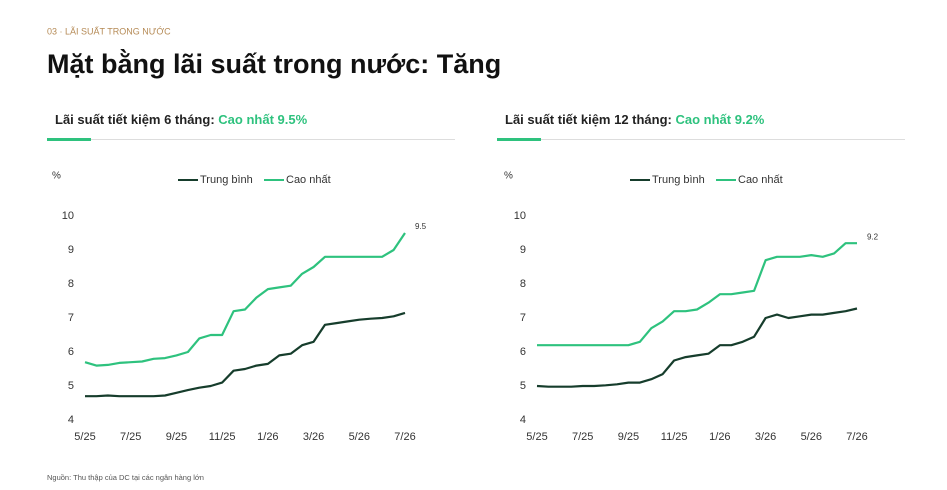 This screenshot has height=490, width=947. What do you see at coordinates (109, 31) in the screenshot?
I see `section-label: 03 · LÃI SUẤT TRONG NƯỚC` at bounding box center [109, 31].